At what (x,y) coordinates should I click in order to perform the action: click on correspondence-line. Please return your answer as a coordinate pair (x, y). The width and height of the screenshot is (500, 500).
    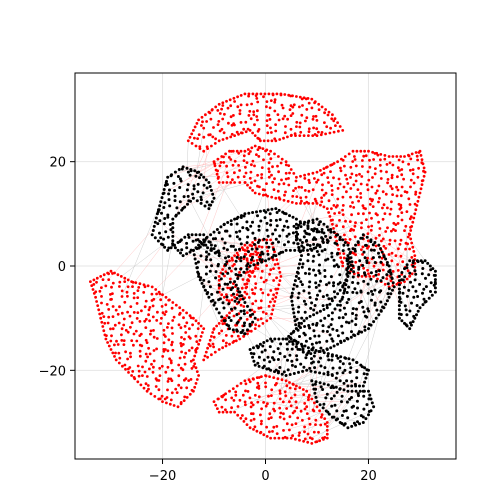
    Looking at the image, I should click on (215, 291).